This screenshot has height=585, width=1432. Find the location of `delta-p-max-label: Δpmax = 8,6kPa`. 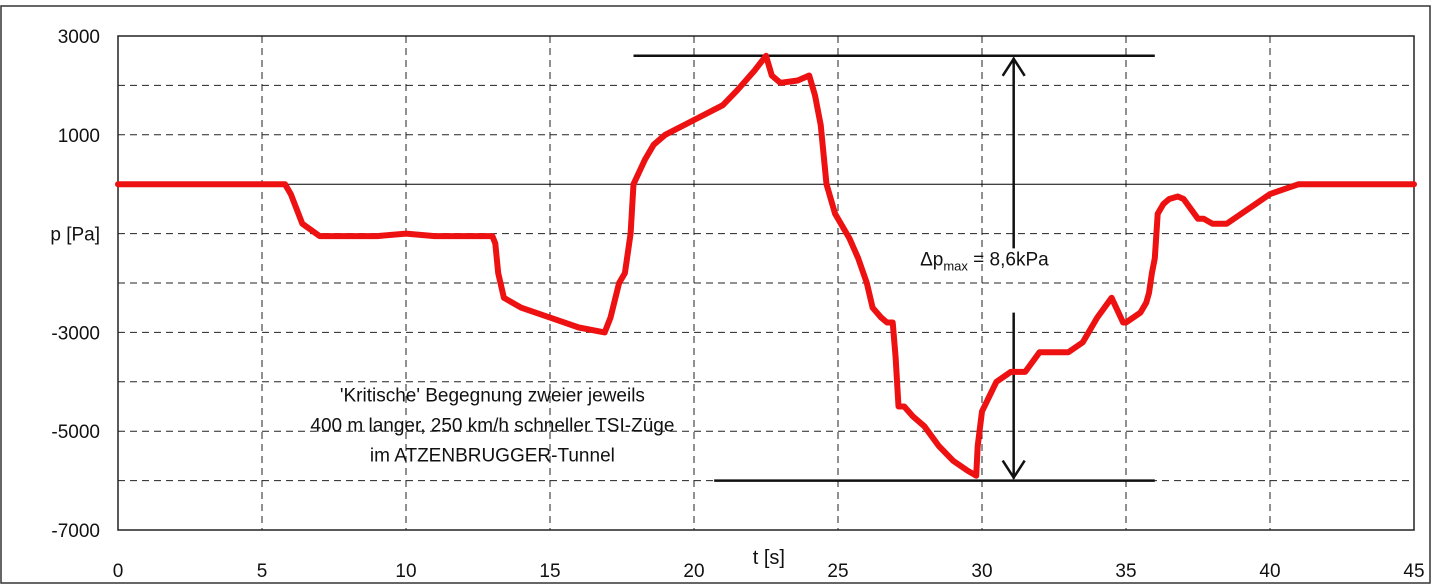

delta-p-max-label: Δpmax = 8,6kPa is located at coordinates (984, 262).